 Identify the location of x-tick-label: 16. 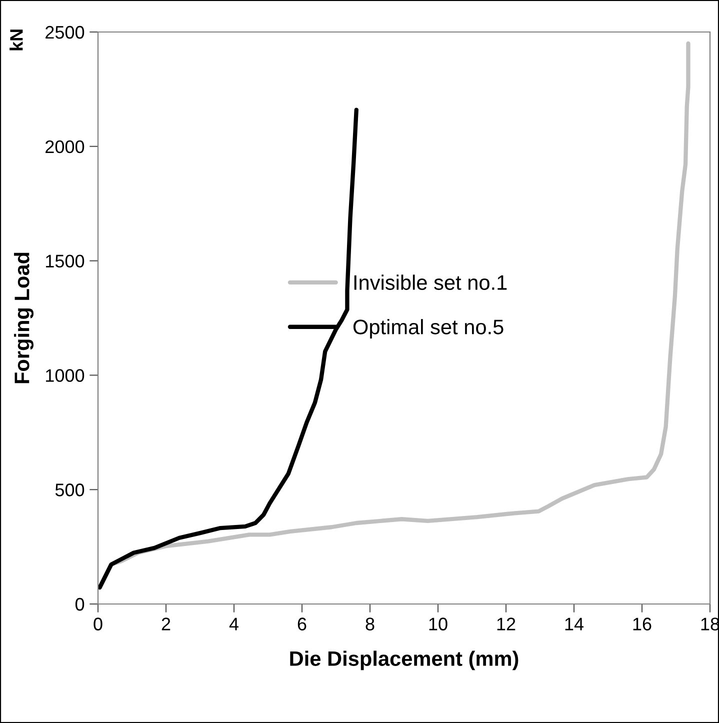
(642, 624).